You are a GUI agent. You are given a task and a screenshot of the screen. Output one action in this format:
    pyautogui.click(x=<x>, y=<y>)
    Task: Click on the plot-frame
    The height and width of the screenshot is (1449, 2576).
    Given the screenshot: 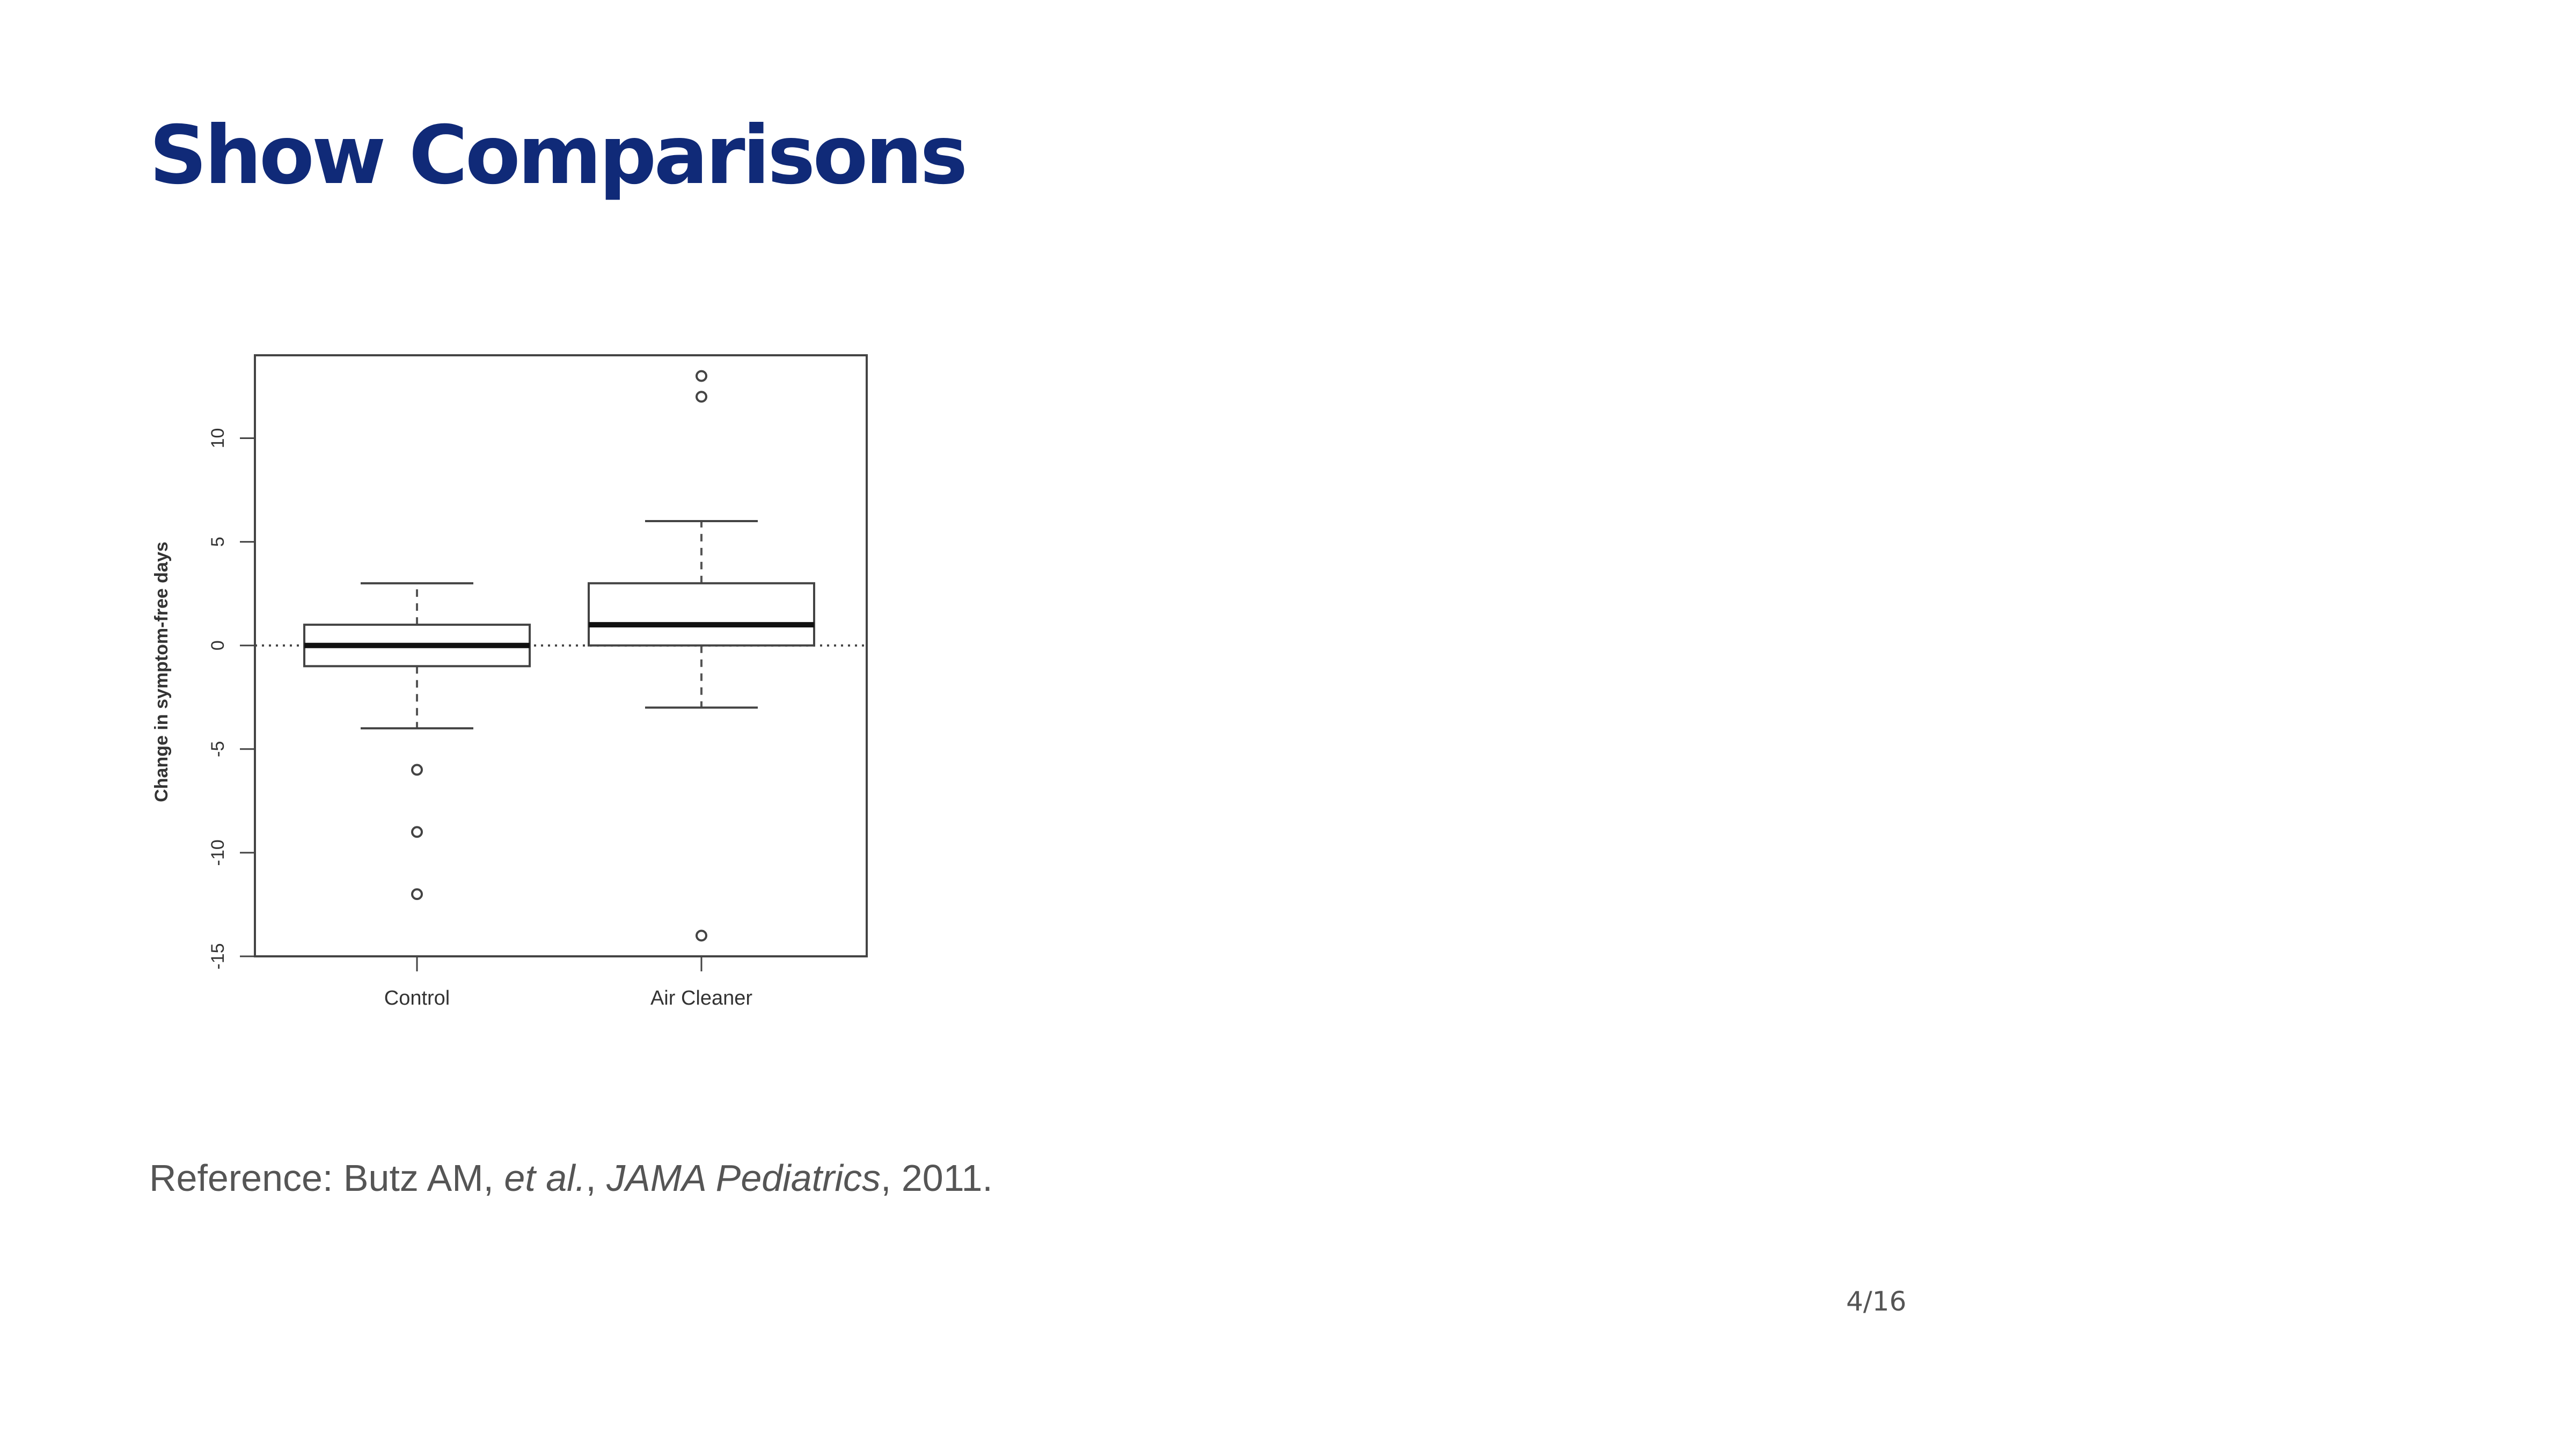 What is the action you would take?
    pyautogui.click(x=561, y=655)
    